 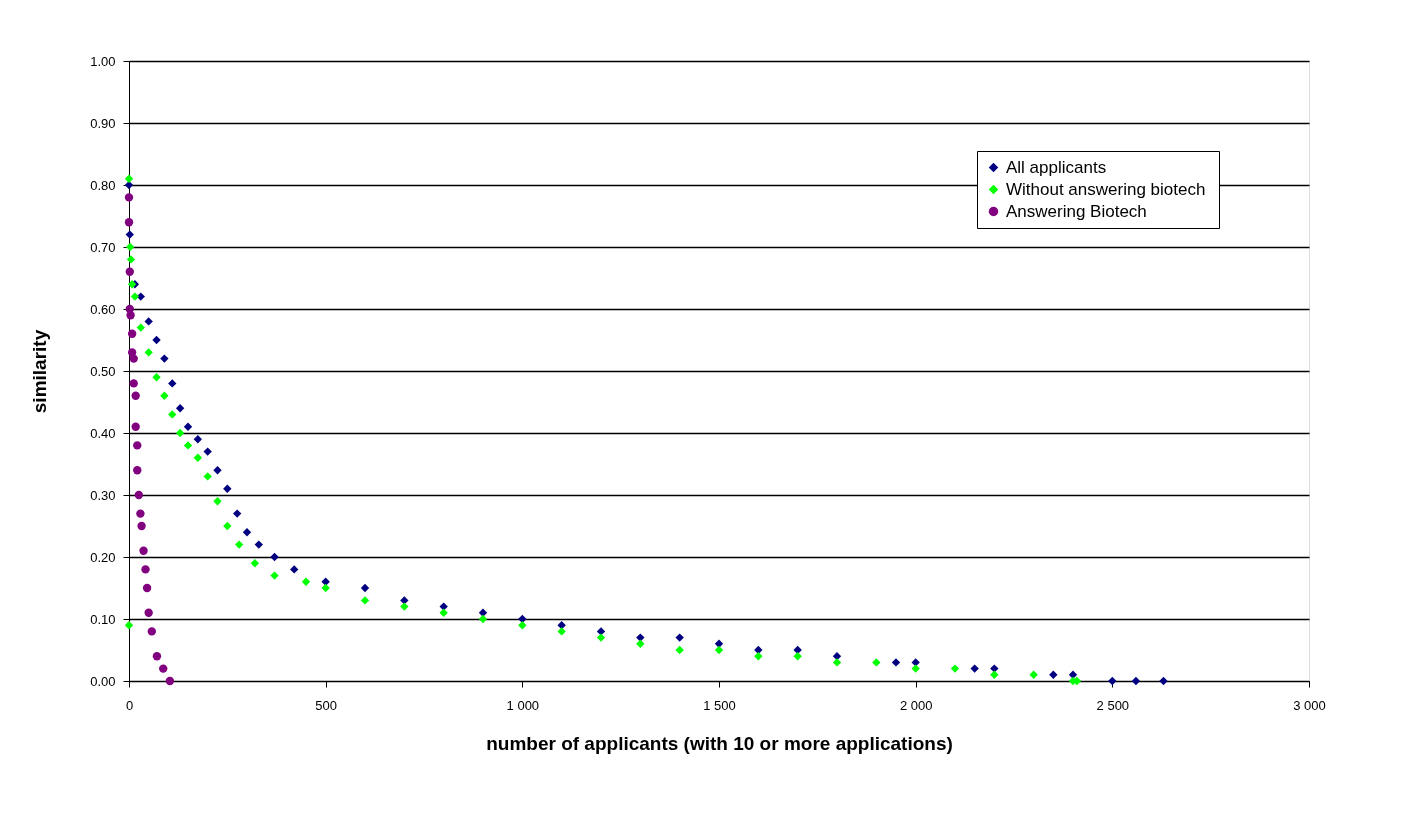 What do you see at coordinates (103, 681) in the screenshot?
I see `y-tick-label: 0.00` at bounding box center [103, 681].